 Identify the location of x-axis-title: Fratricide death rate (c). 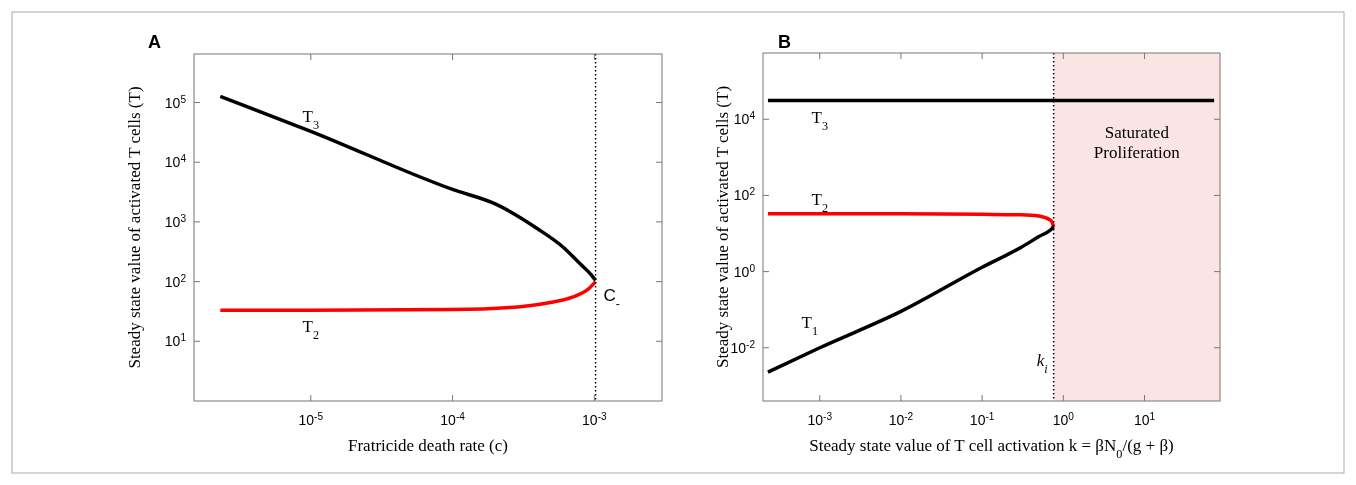
(428, 445).